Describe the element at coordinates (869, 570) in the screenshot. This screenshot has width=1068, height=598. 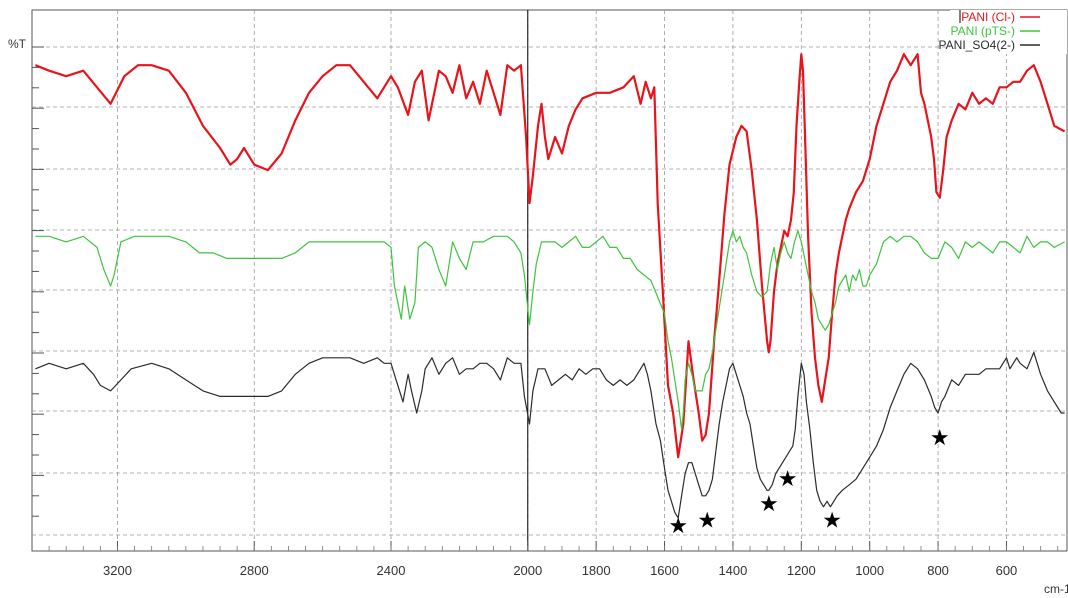
I see `x-tick-label: 1000` at that location.